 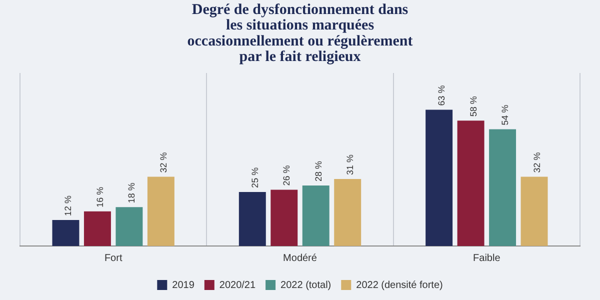 What do you see at coordinates (68, 206) in the screenshot?
I see `data-label: 12 %` at bounding box center [68, 206].